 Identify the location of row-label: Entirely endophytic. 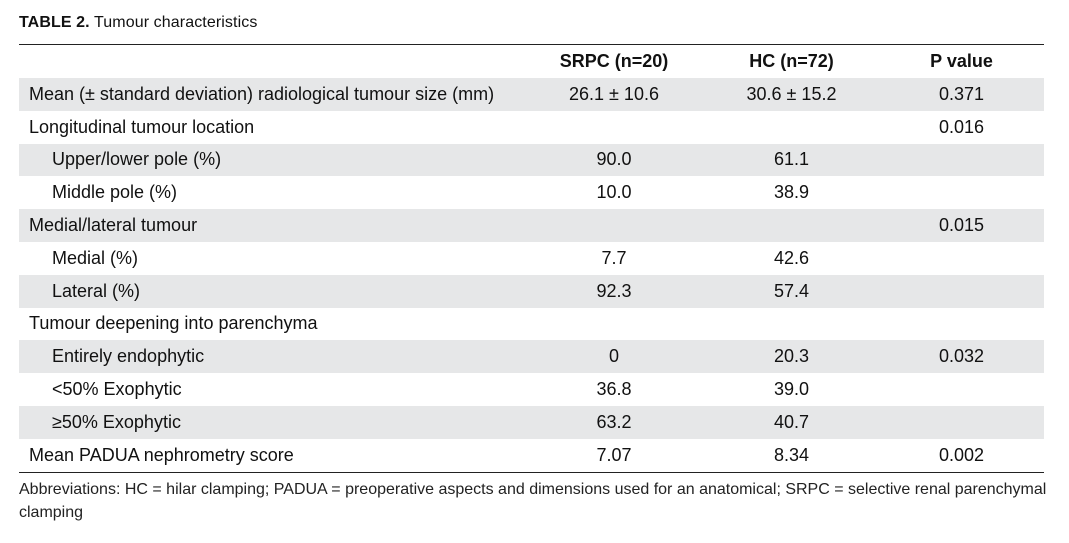
(271, 357).